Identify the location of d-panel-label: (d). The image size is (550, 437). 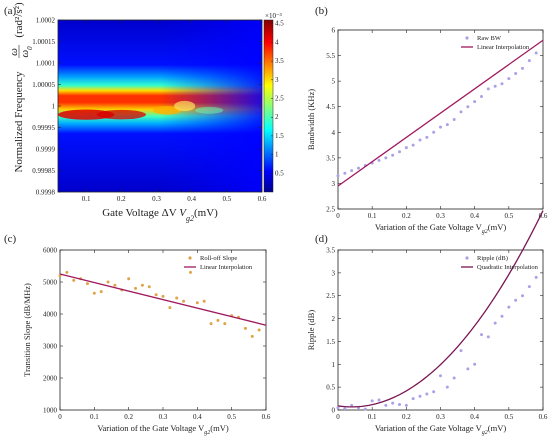
(321, 239).